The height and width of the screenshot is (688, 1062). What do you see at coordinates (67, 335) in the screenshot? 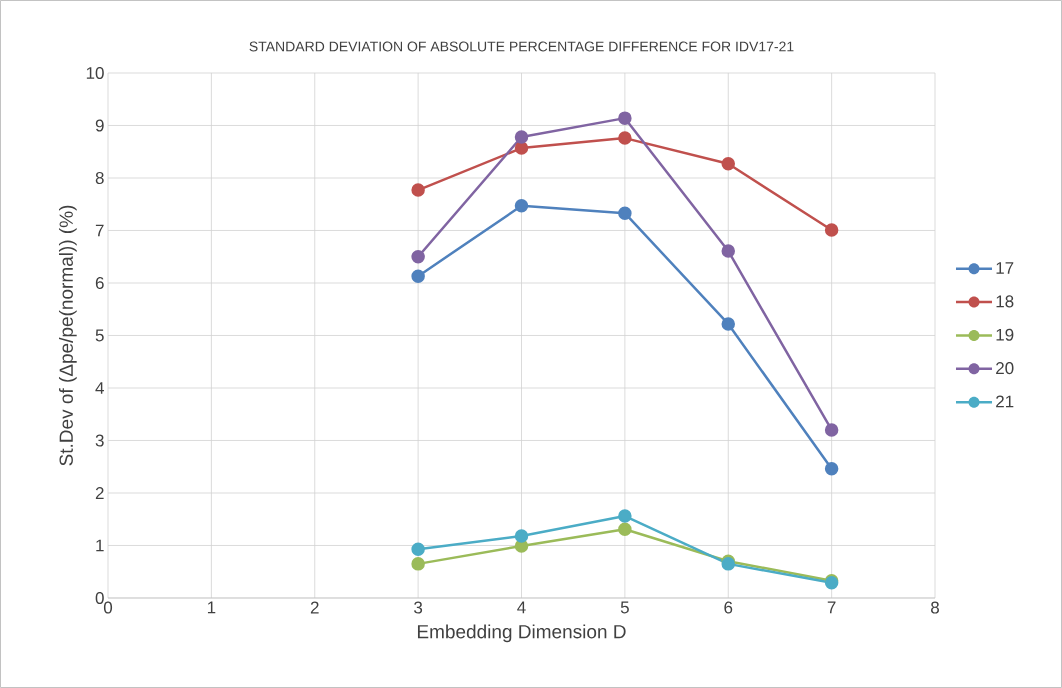
I see `y-axis-title: St.Dev of (Δpe/pe(normal)) (%)` at bounding box center [67, 335].